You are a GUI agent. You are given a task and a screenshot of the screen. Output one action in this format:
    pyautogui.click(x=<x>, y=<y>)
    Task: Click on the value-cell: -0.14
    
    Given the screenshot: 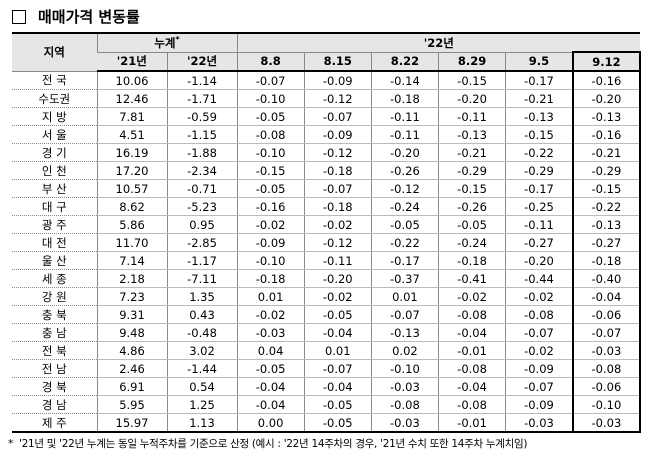 What is the action you would take?
    pyautogui.click(x=404, y=80)
    